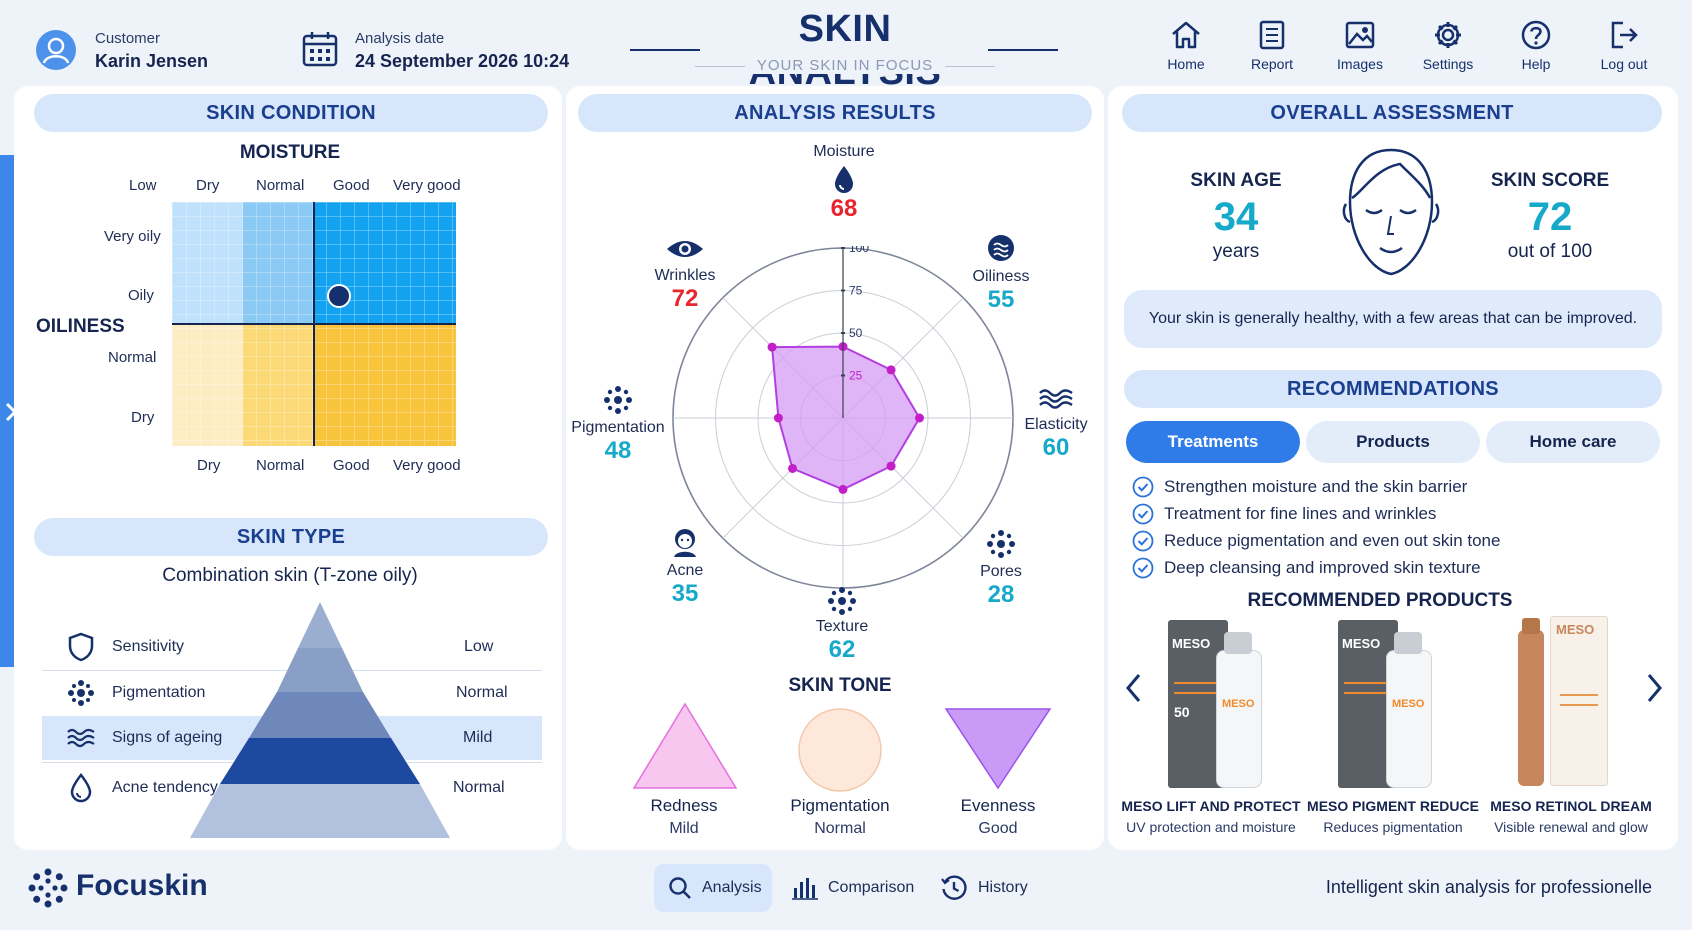 The width and height of the screenshot is (1692, 930). I want to click on skin-tone-value: Good, so click(998, 828).